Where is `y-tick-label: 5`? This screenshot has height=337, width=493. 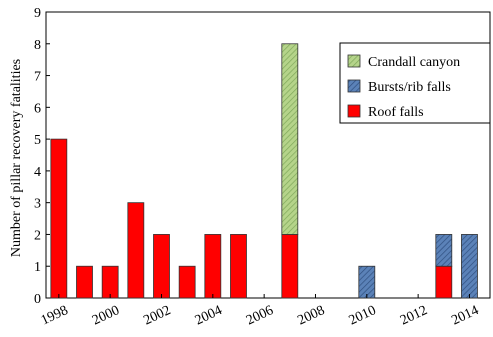
y-tick-label: 5 is located at coordinates (37, 140).